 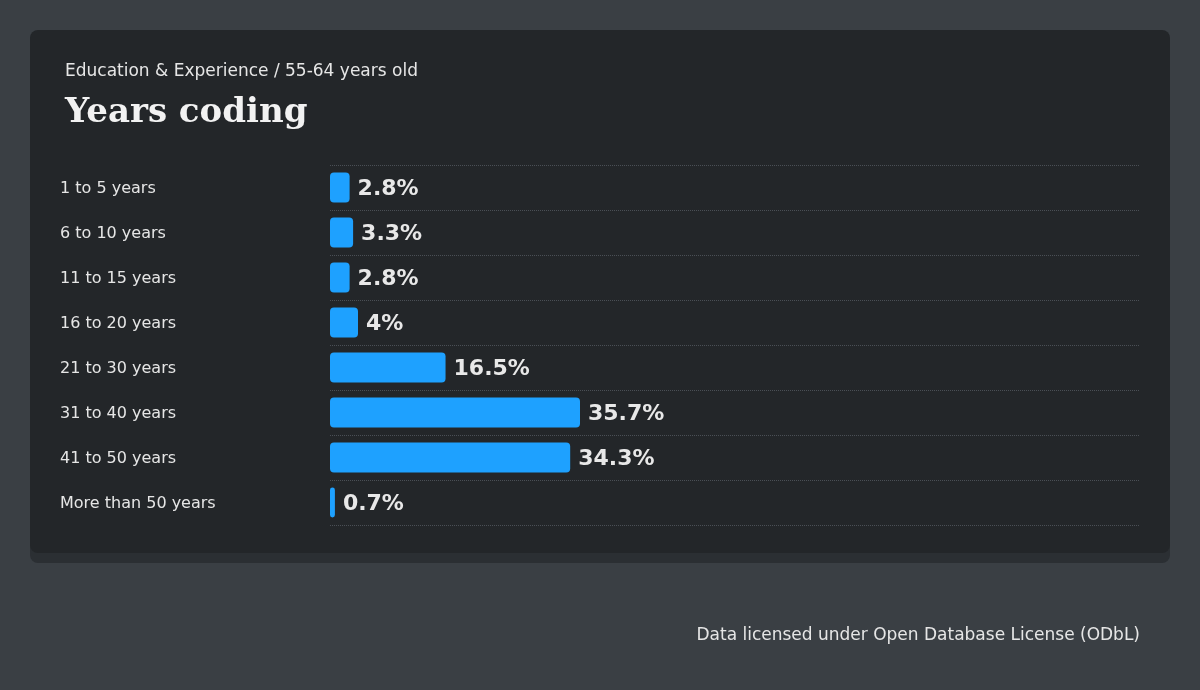 I want to click on y-tick-label: 21 to 30 years, so click(x=118, y=367).